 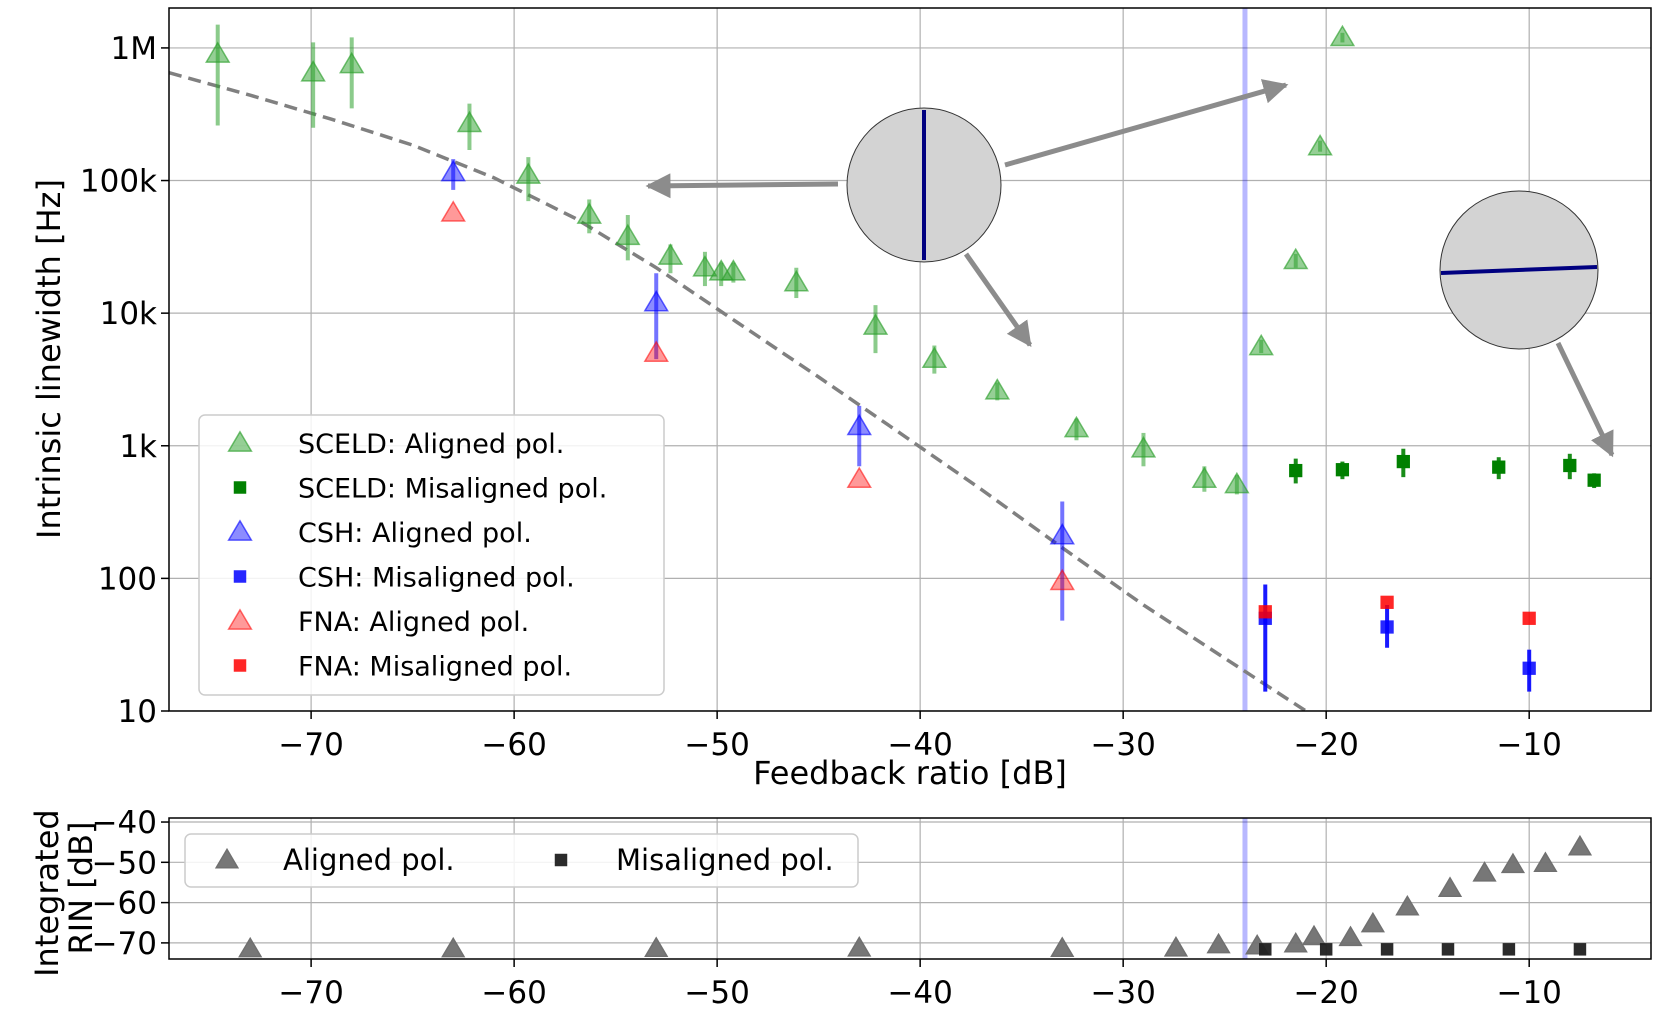 I want to click on rin-y-tick-label: −40, so click(x=124, y=823).